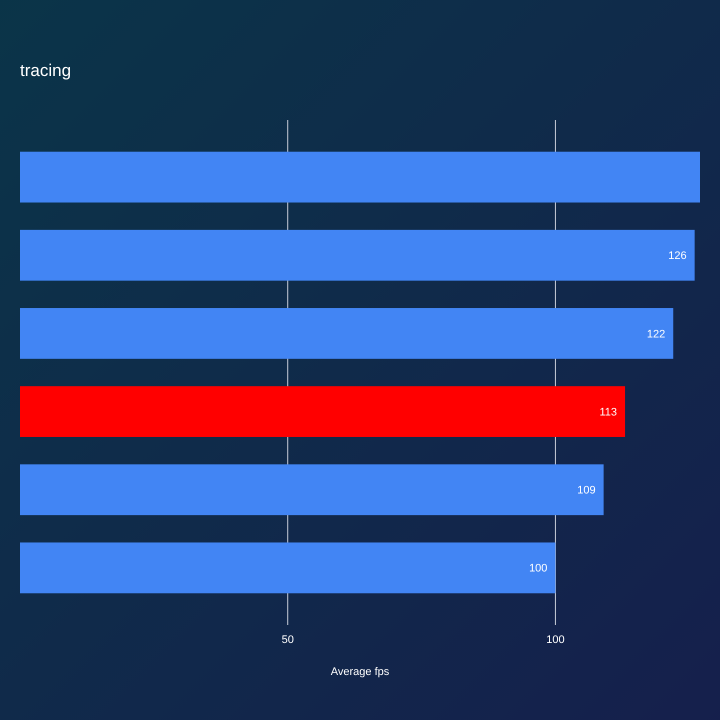 The image size is (720, 720). What do you see at coordinates (656, 334) in the screenshot?
I see `data-label: 122` at bounding box center [656, 334].